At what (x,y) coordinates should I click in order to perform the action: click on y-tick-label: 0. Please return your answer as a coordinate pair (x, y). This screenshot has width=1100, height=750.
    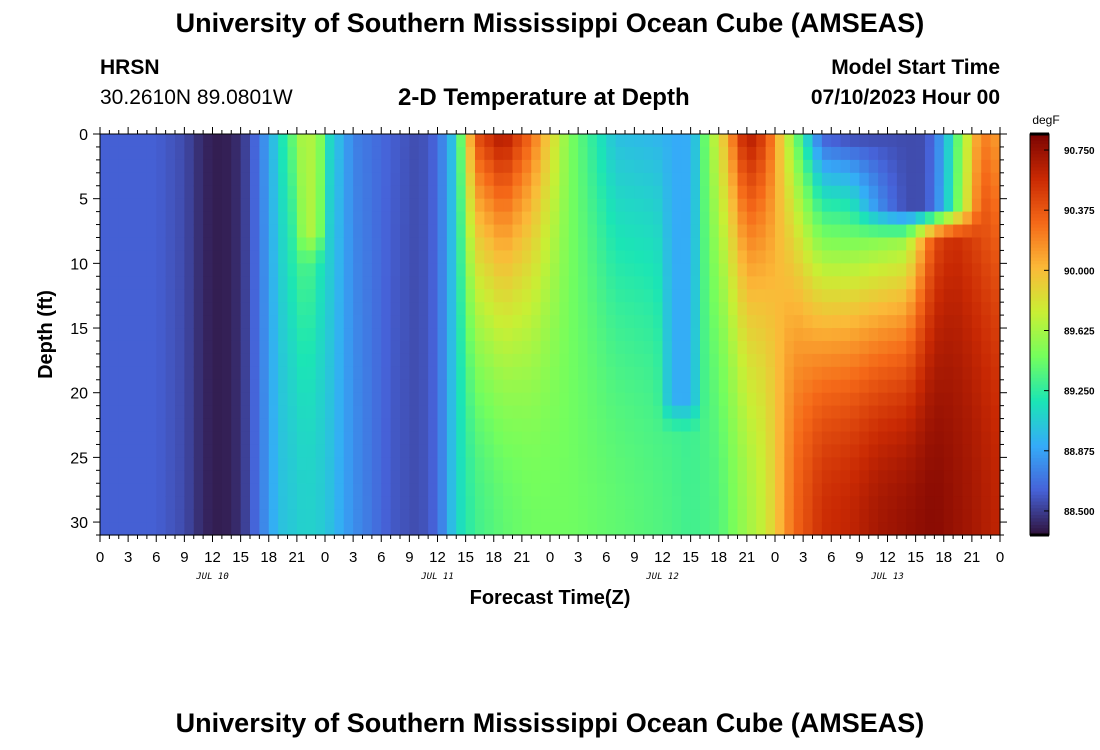
    Looking at the image, I should click on (83, 135).